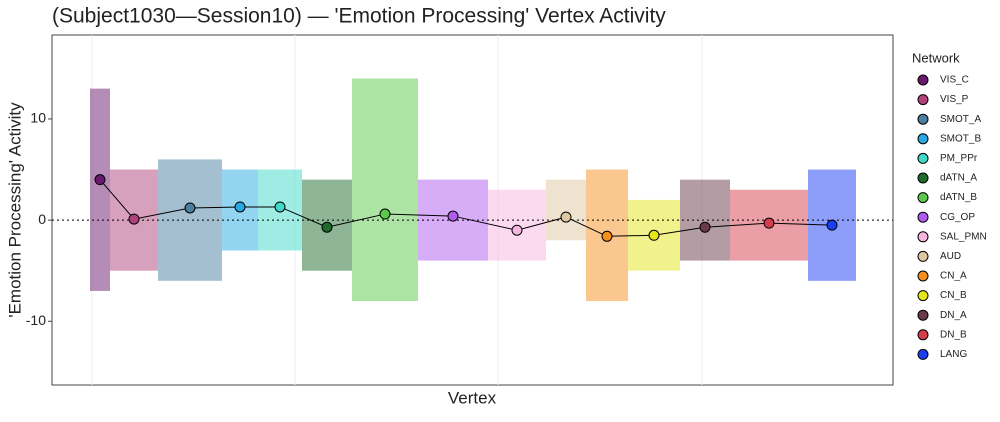 The image size is (1000, 422). Describe the element at coordinates (950, 256) in the screenshot. I see `legend-label: AUD` at that location.